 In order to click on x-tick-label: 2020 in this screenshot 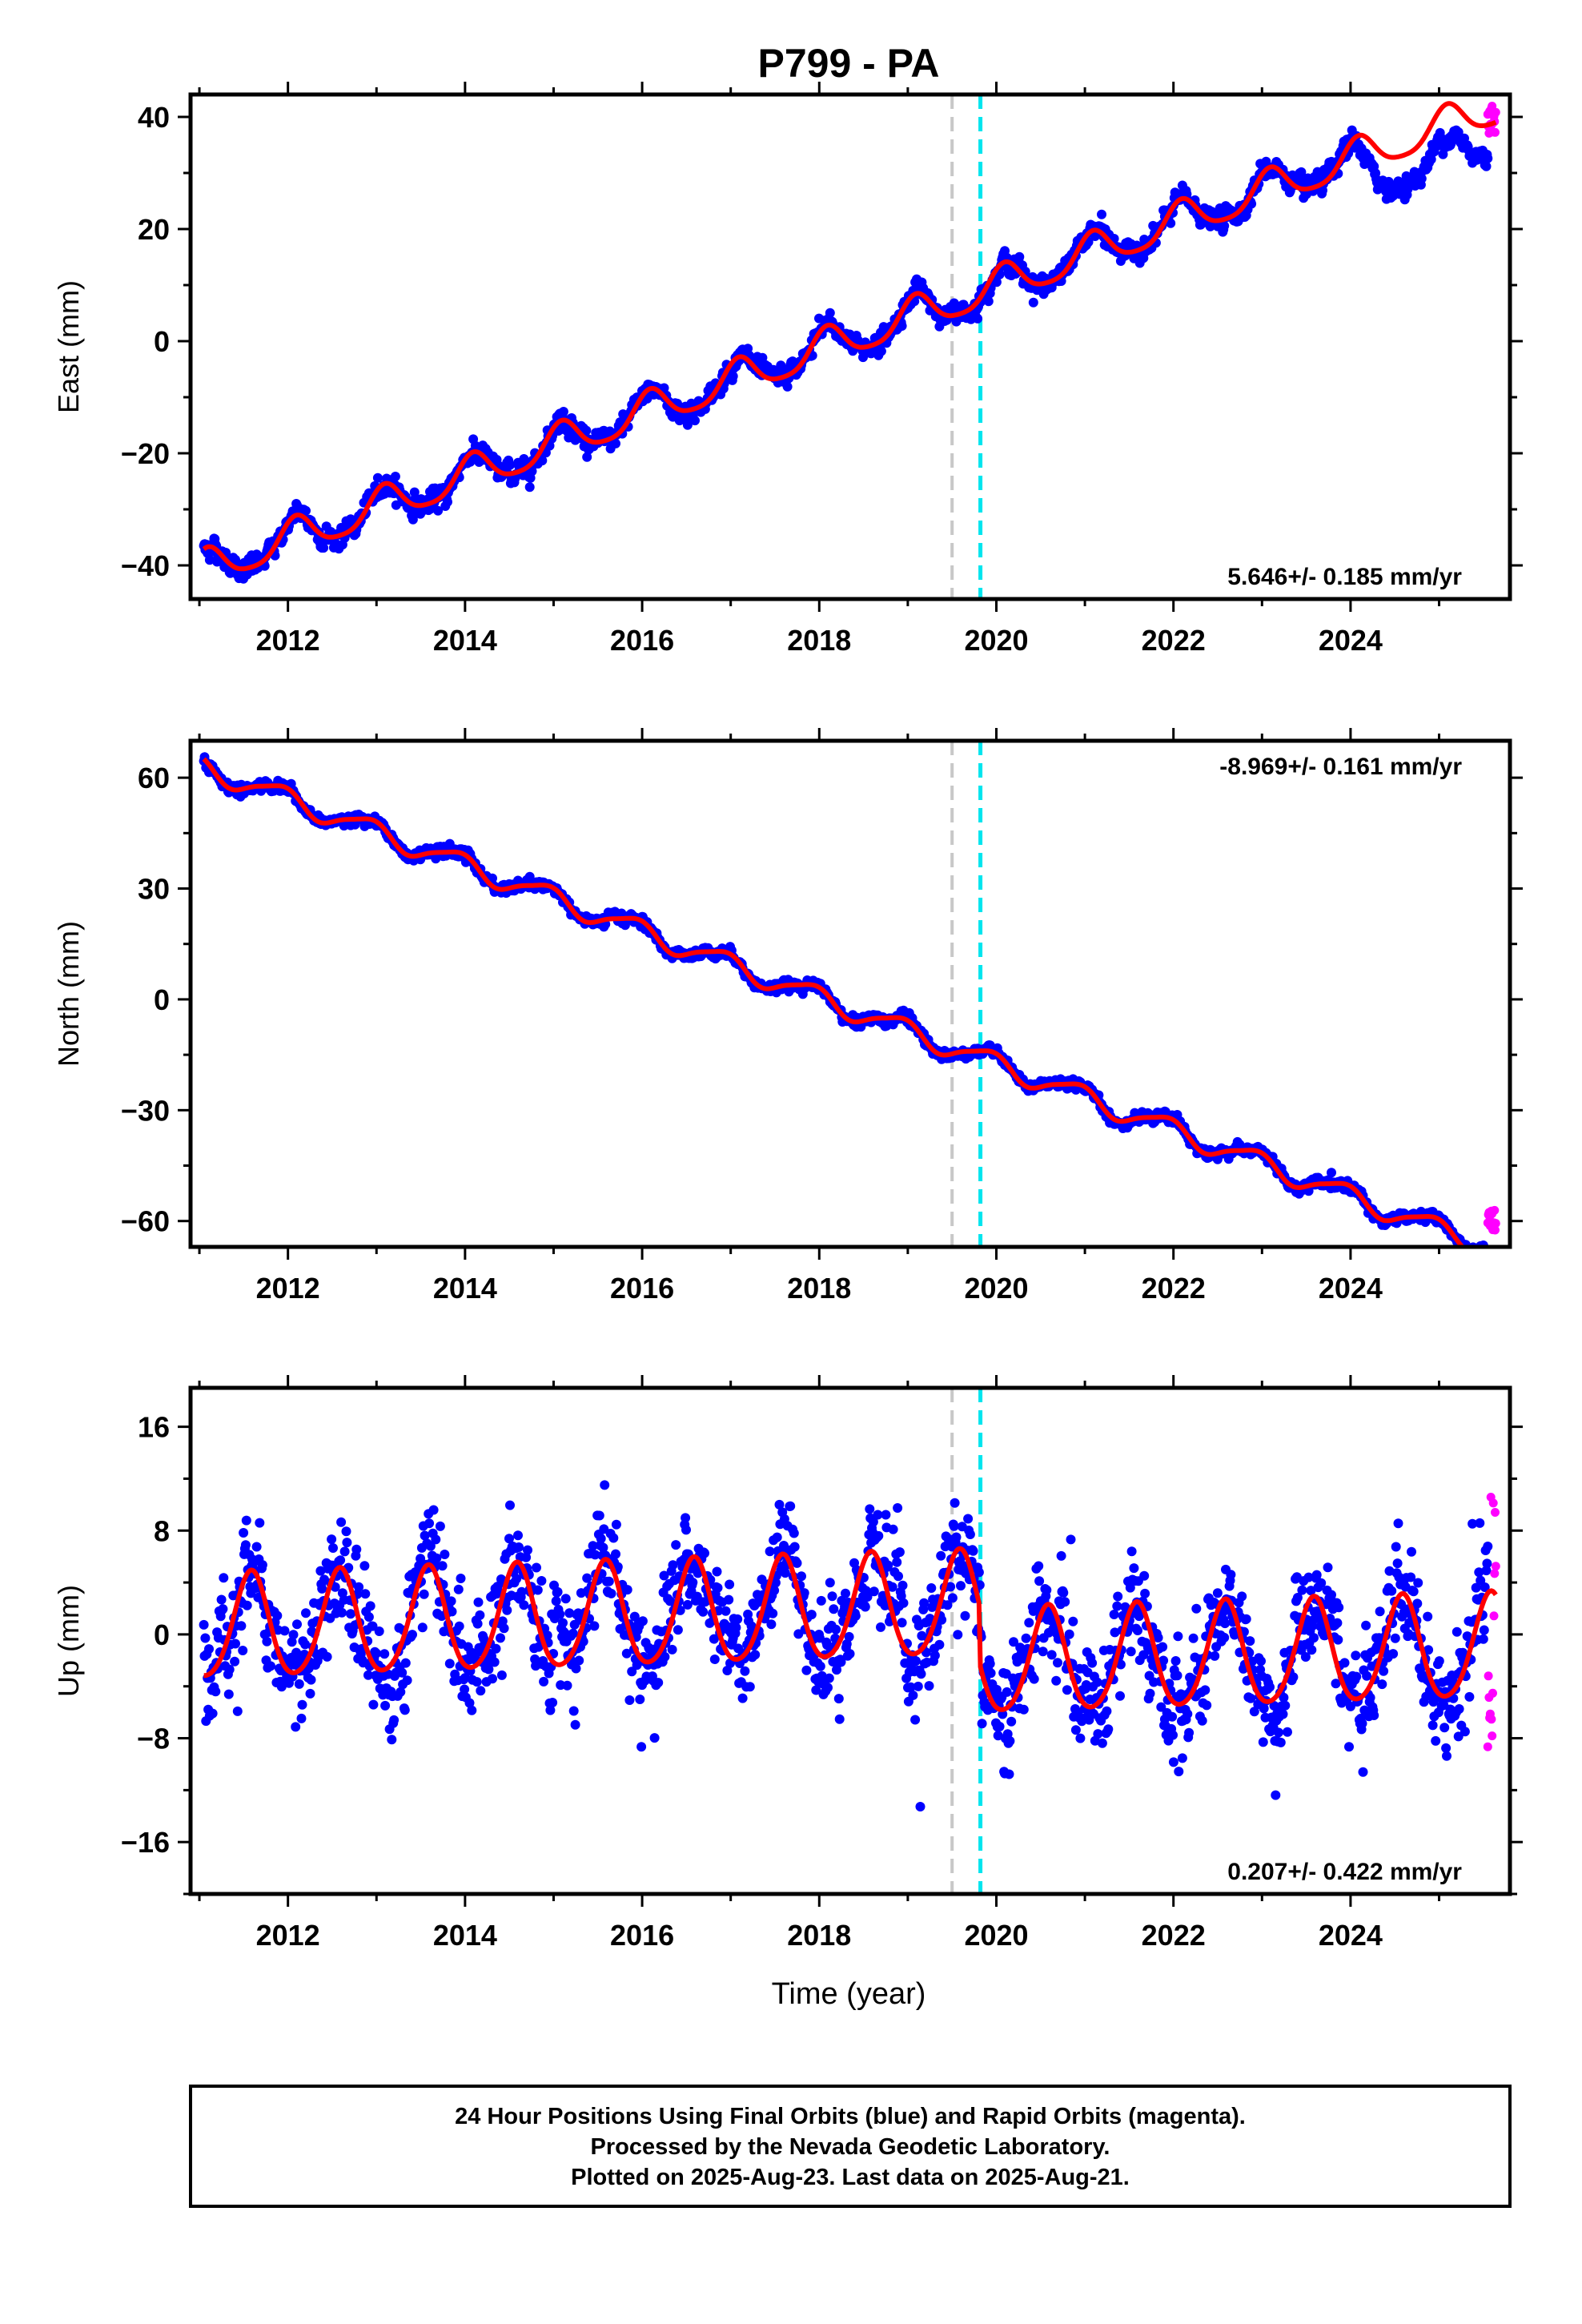, I will do `click(996, 1288)`.